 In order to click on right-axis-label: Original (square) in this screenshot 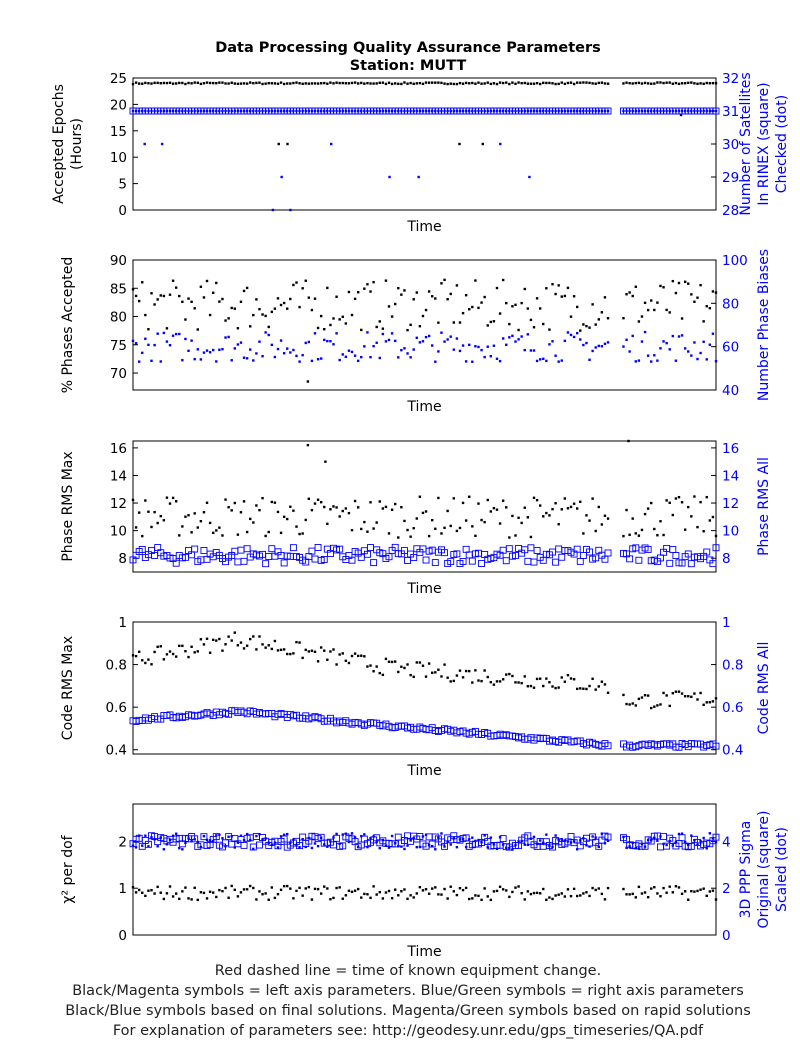, I will do `click(764, 870)`.